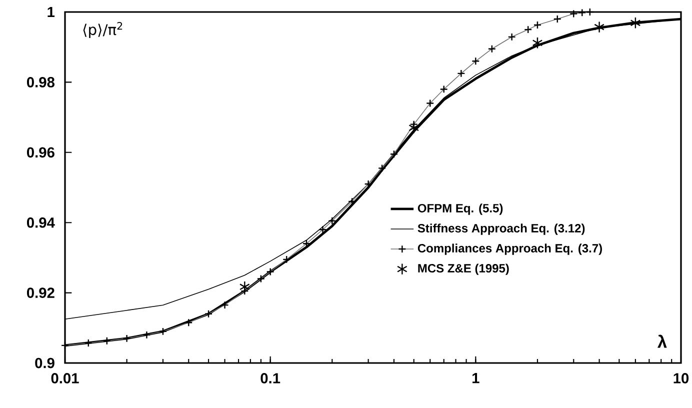 The width and height of the screenshot is (692, 408). Describe the element at coordinates (65, 378) in the screenshot. I see `x-tick-label: 0.01` at that location.